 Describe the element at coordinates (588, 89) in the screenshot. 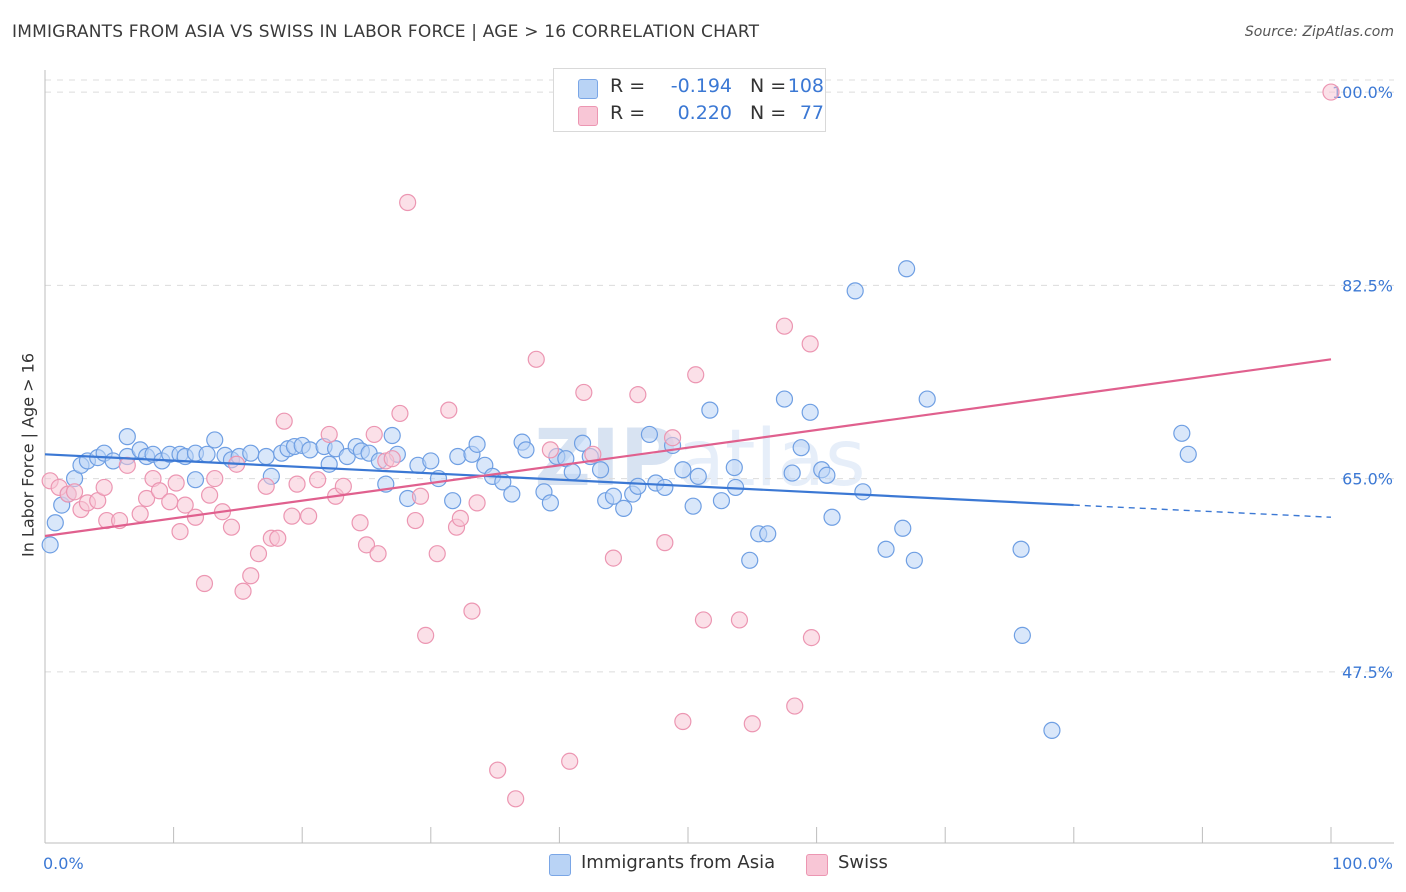

I see `legend-swatch-asia` at that location.